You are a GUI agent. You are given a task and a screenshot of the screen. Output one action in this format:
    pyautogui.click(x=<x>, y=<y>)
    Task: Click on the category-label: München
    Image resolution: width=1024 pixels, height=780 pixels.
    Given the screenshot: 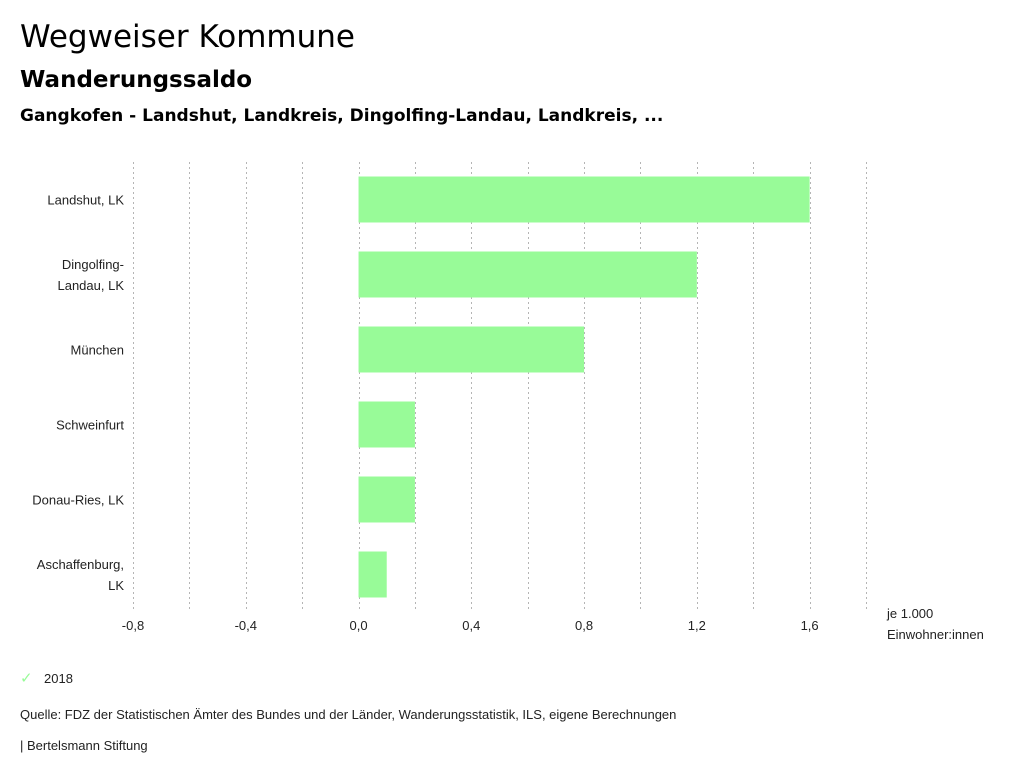 What is the action you would take?
    pyautogui.click(x=97, y=350)
    